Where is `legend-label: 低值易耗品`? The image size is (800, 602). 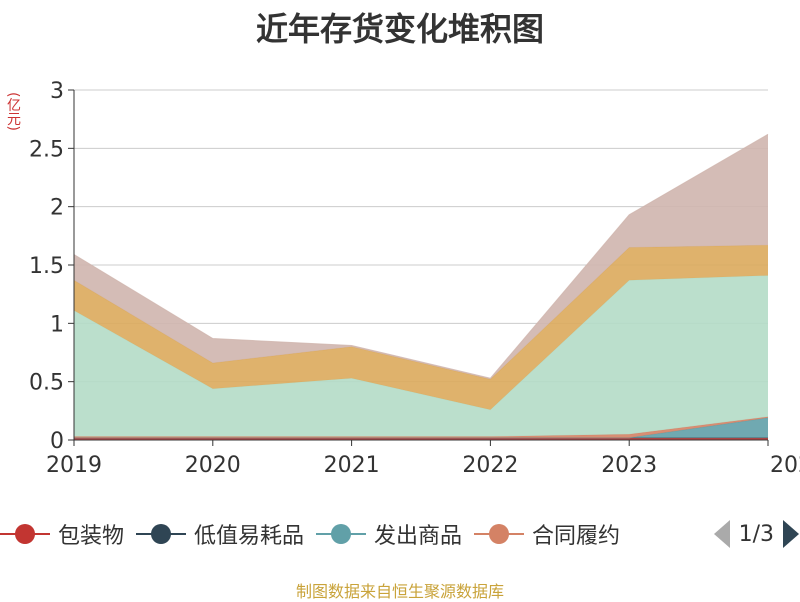
legend-label: 低值易耗品 is located at coordinates (249, 536).